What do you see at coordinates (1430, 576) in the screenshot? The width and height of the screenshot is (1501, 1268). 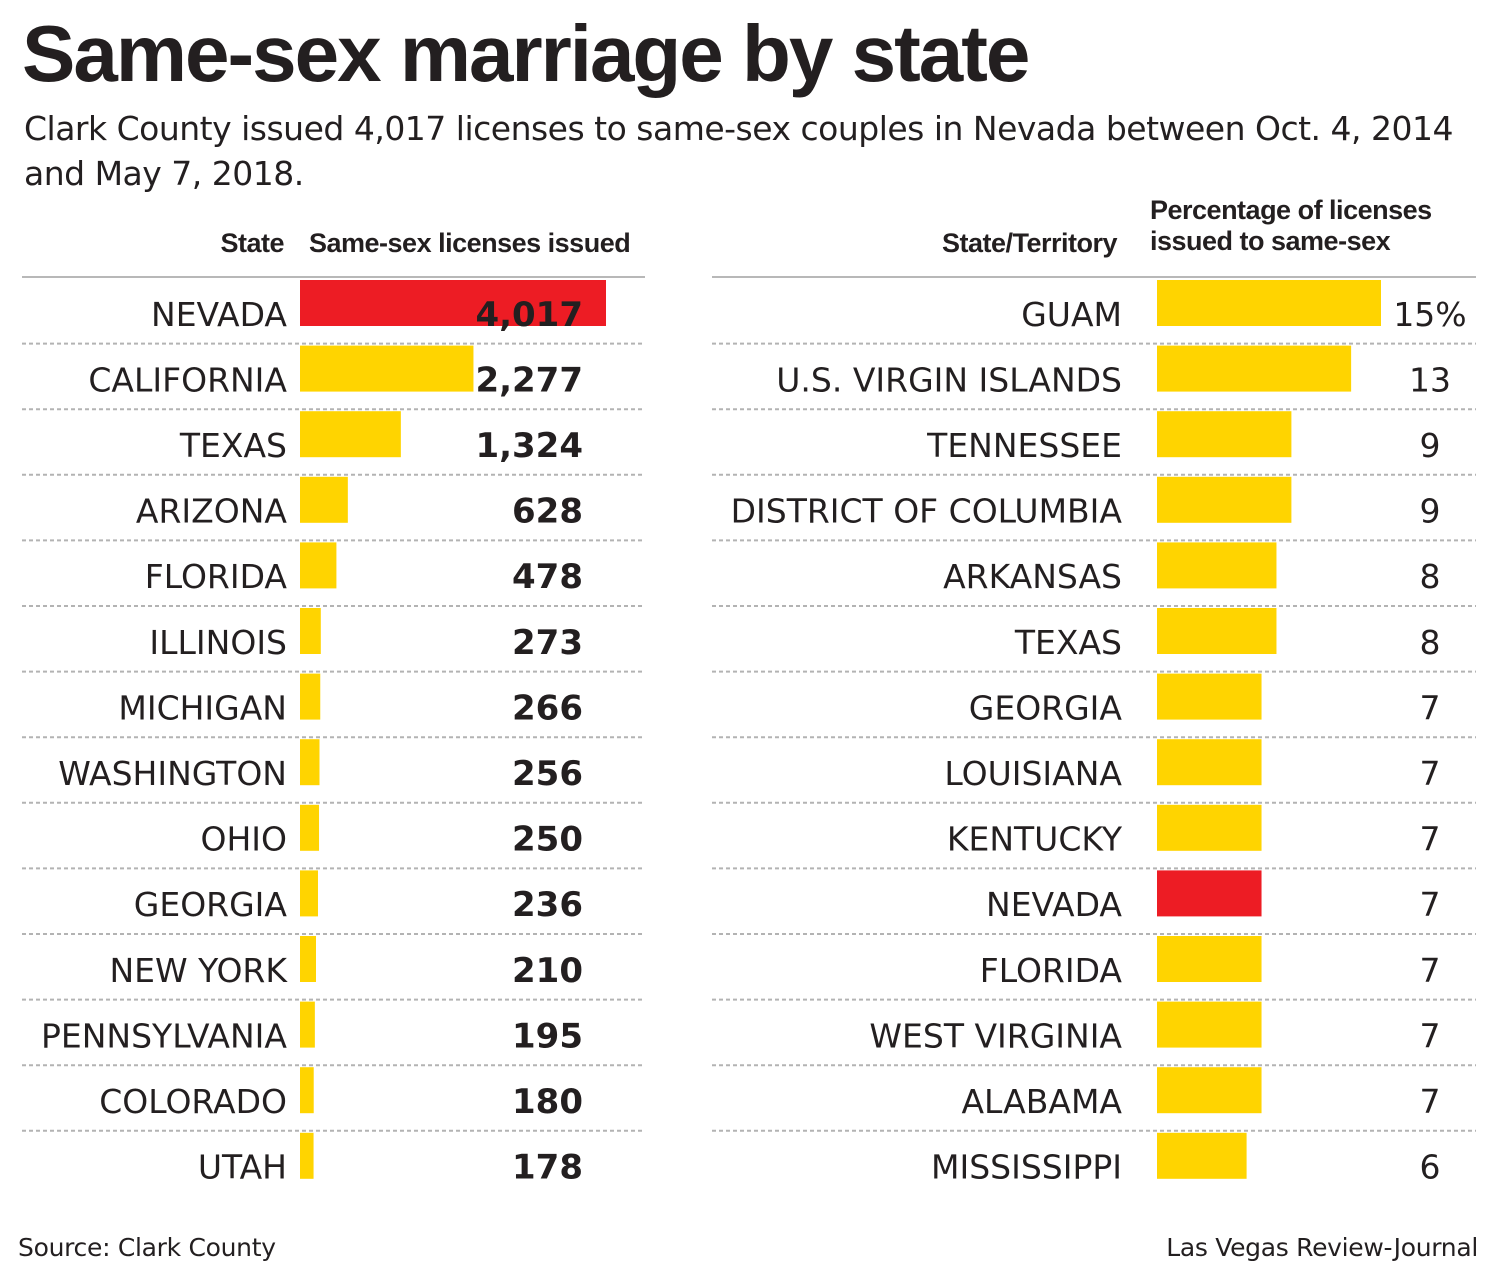 I see `value-label-1-4: 8` at bounding box center [1430, 576].